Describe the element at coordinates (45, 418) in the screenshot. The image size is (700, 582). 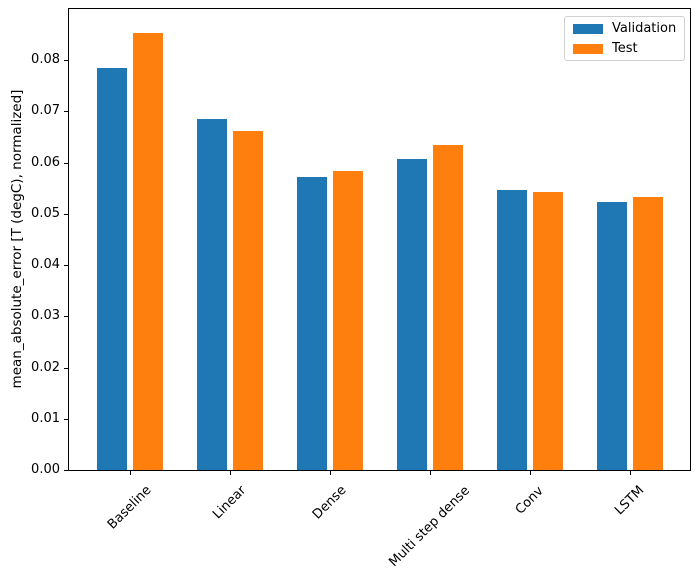
I see `y-tick-label-0.01: 0.01` at that location.